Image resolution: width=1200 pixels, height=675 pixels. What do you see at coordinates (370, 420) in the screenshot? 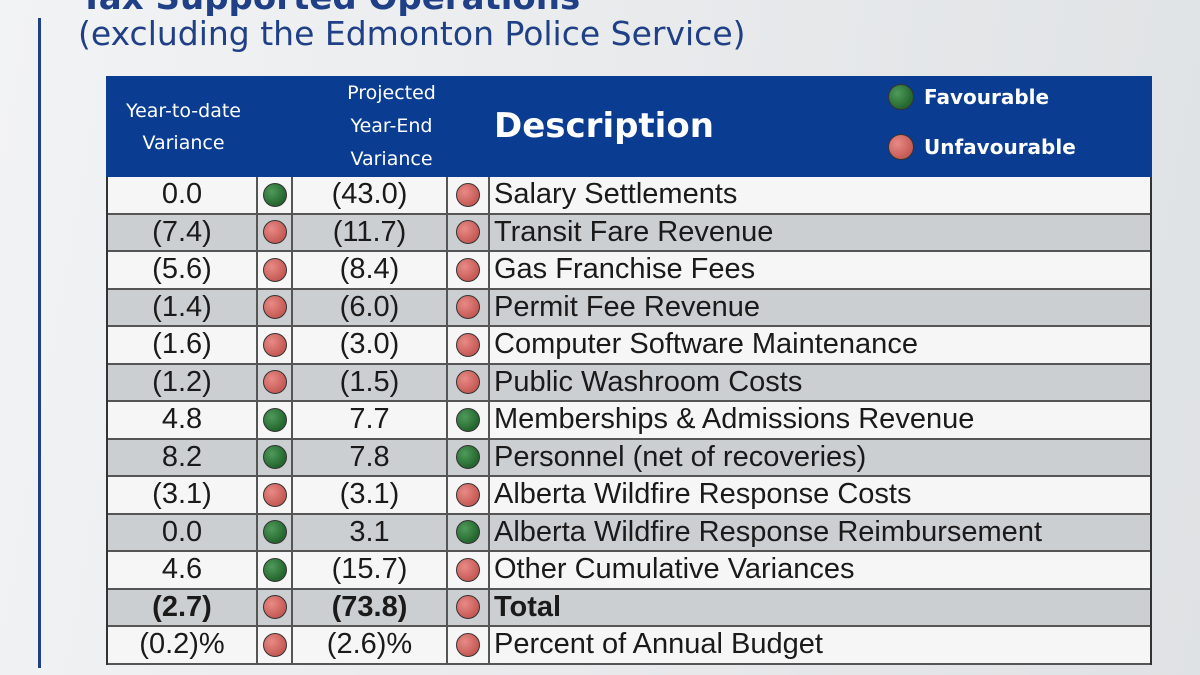
I see `projected-variance-cell: 7.7` at bounding box center [370, 420].